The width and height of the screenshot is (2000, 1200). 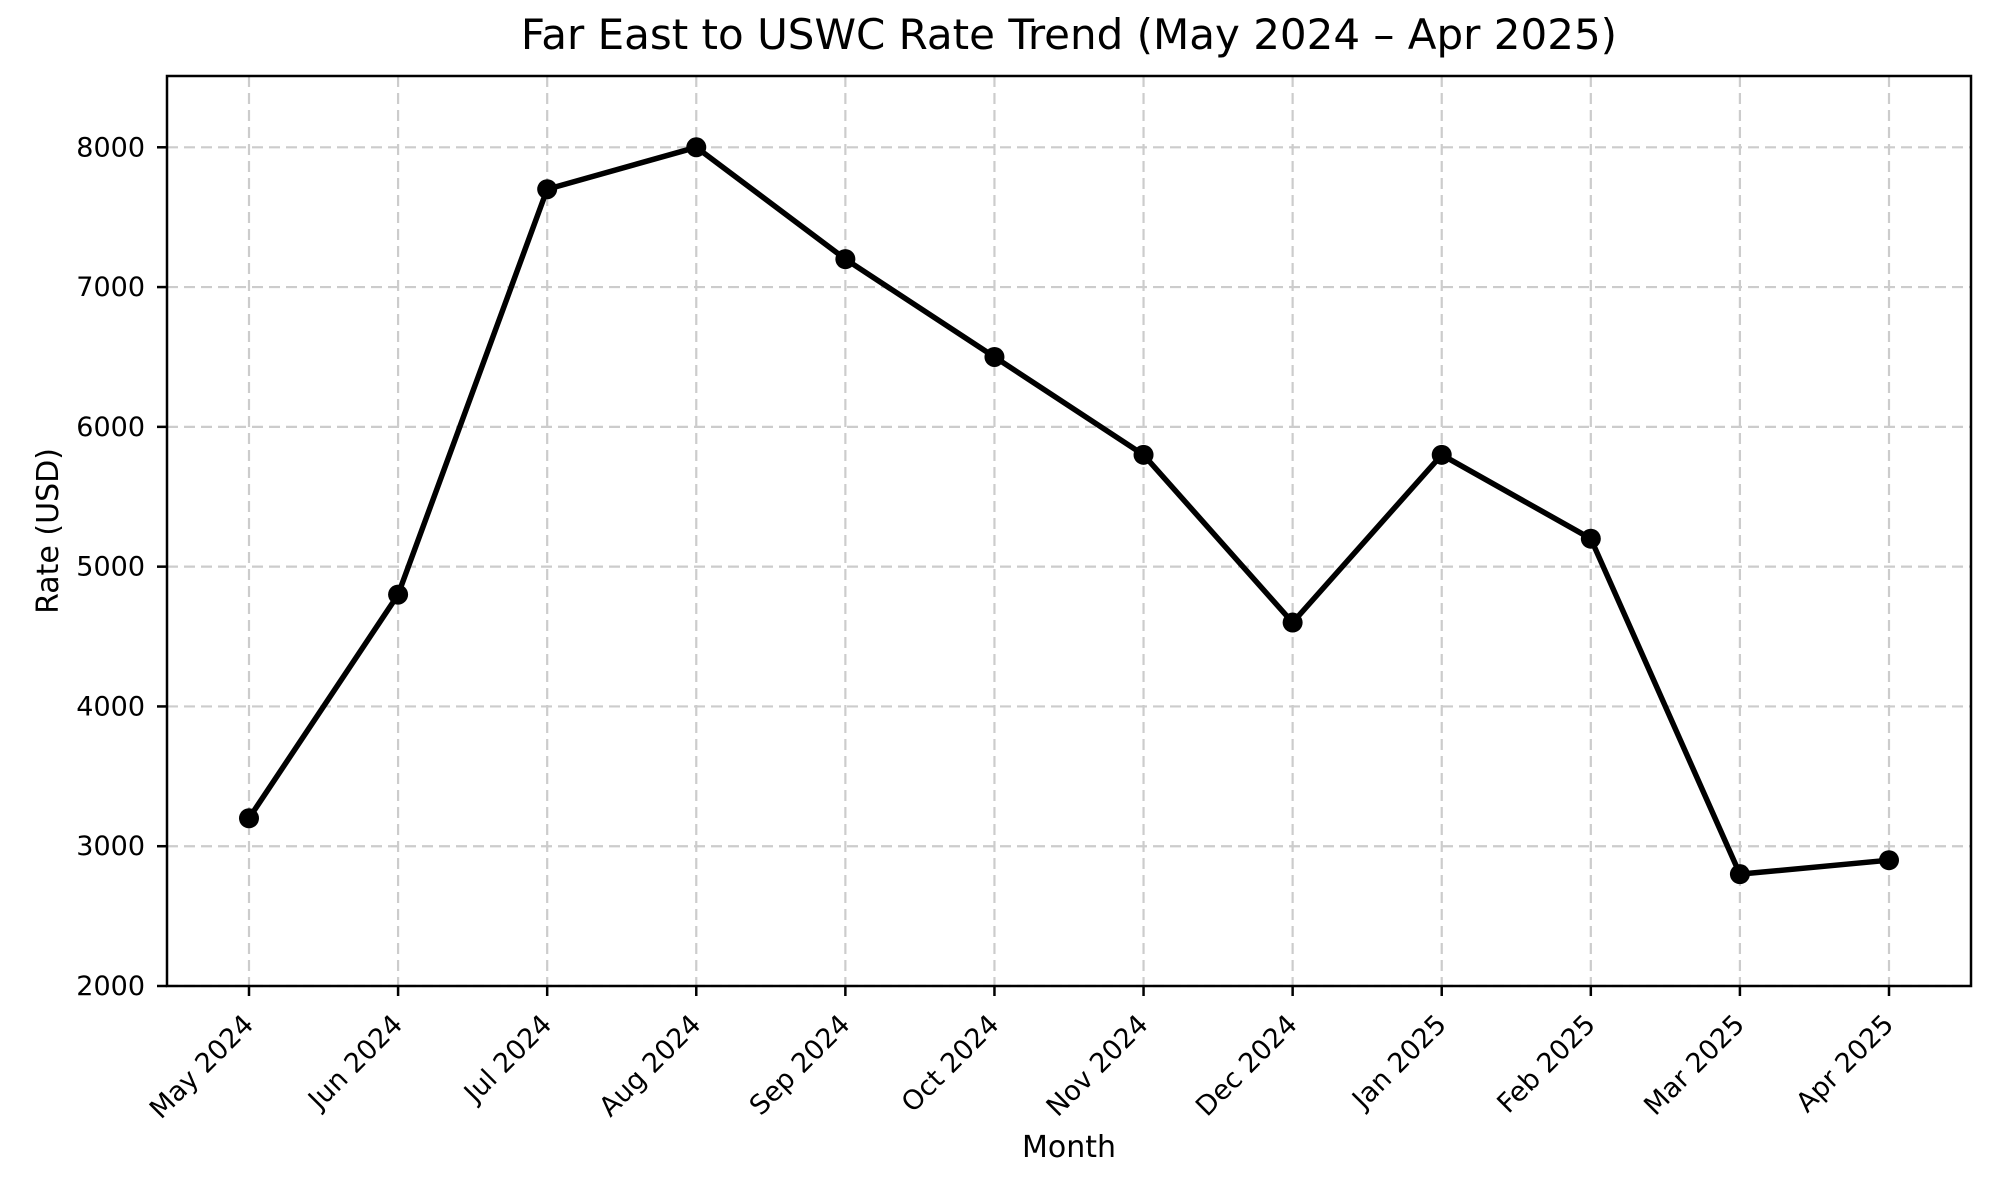 I want to click on y-tick-label: 8000, so click(x=110, y=147).